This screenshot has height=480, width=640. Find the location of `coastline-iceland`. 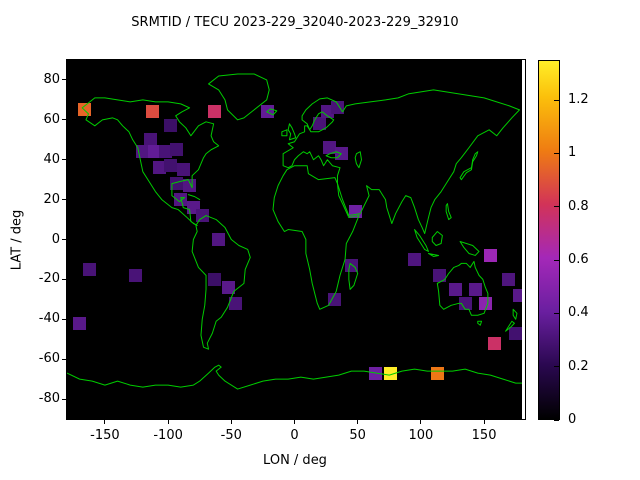

coastline-iceland is located at coordinates (272, 112).